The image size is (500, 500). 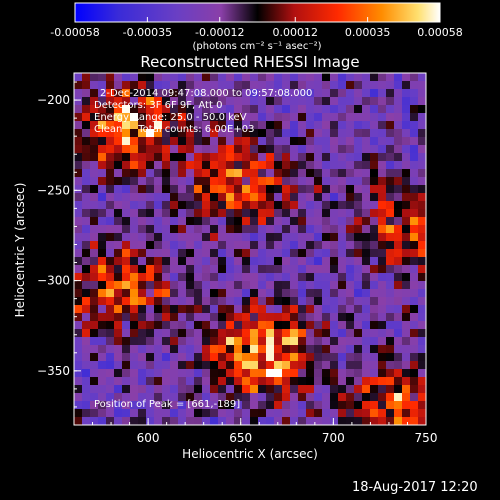 What do you see at coordinates (148, 438) in the screenshot?
I see `x-tick-label: 600` at bounding box center [148, 438].